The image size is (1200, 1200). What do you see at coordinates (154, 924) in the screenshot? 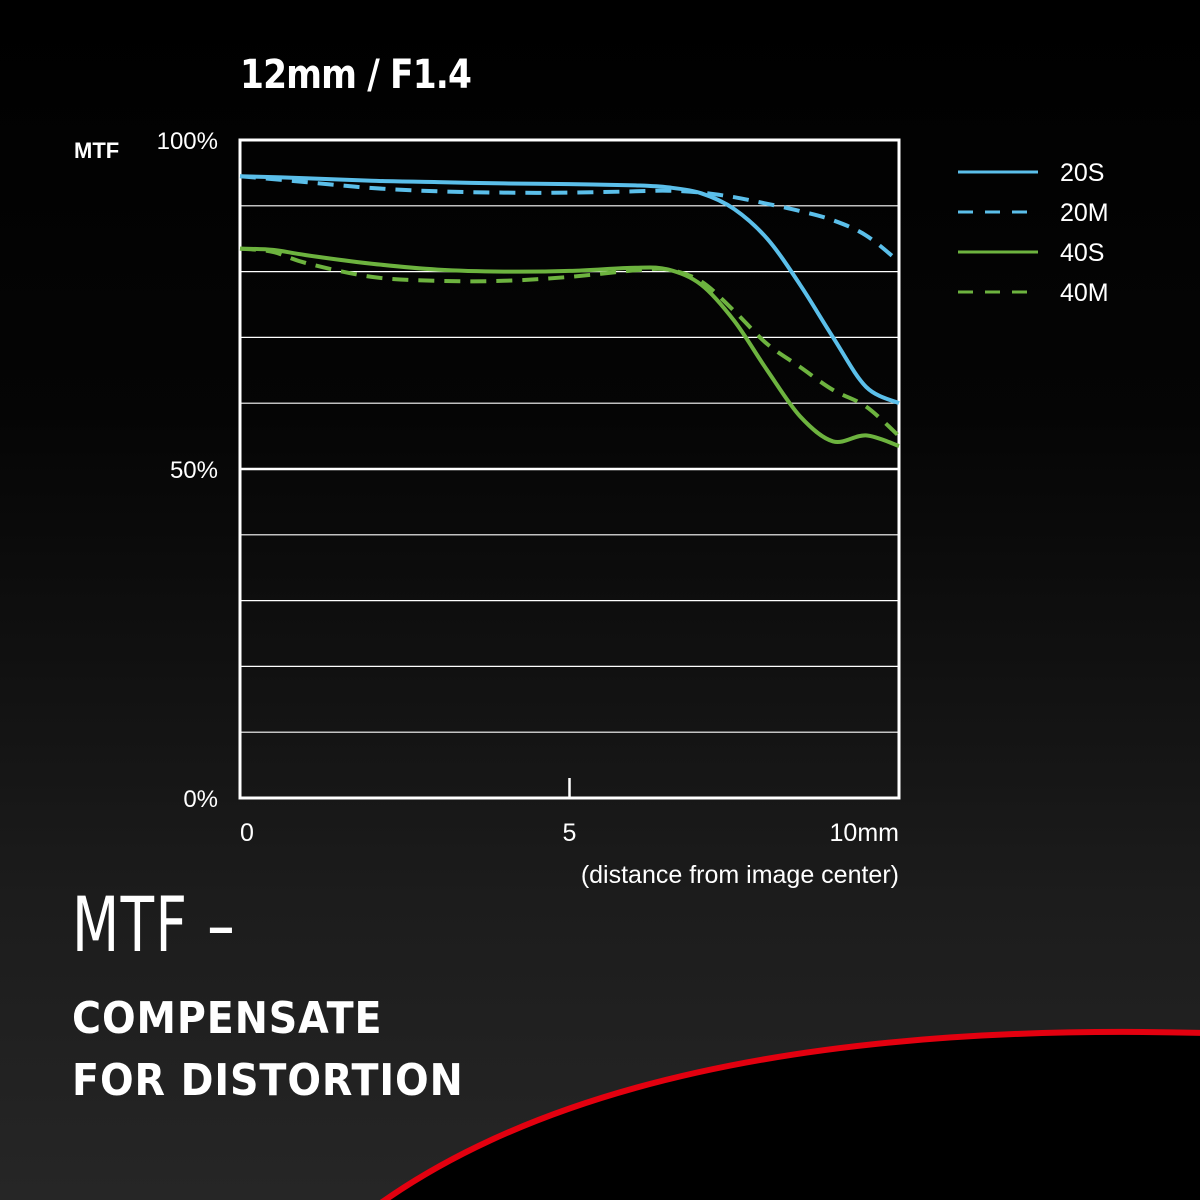
I see `headline: MTF –` at bounding box center [154, 924].